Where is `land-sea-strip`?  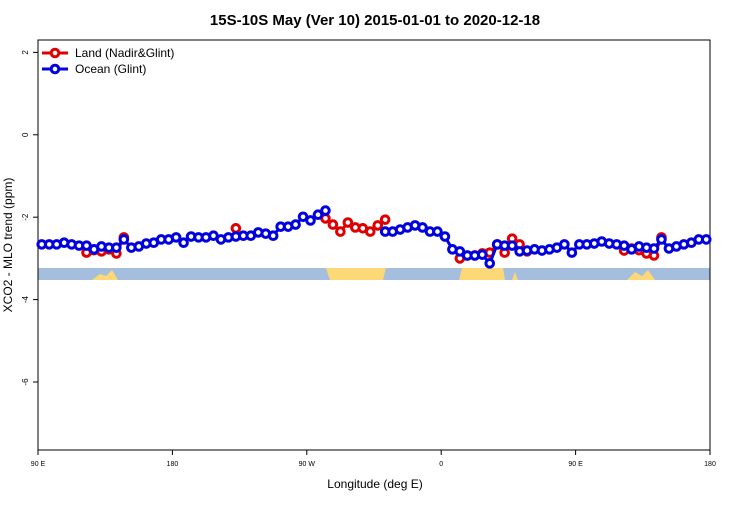 land-sea-strip is located at coordinates (374, 274).